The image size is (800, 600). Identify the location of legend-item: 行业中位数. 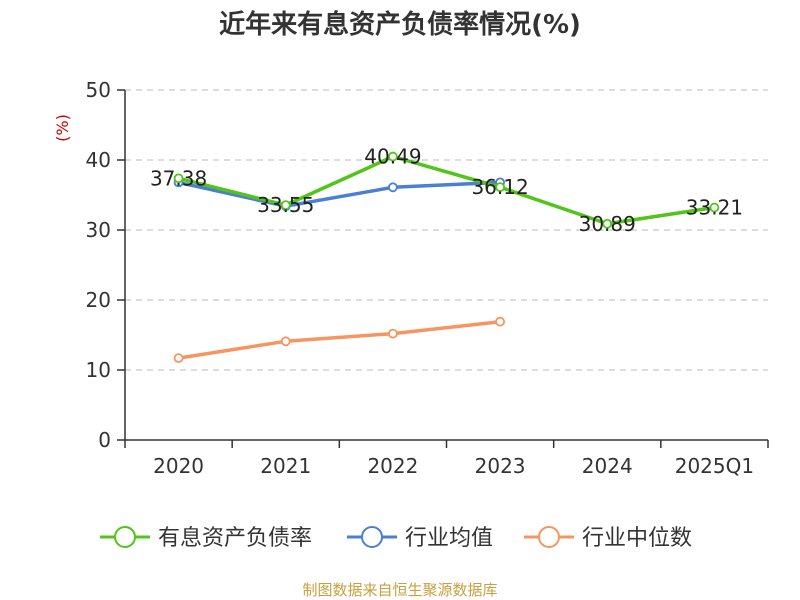
(608, 538).